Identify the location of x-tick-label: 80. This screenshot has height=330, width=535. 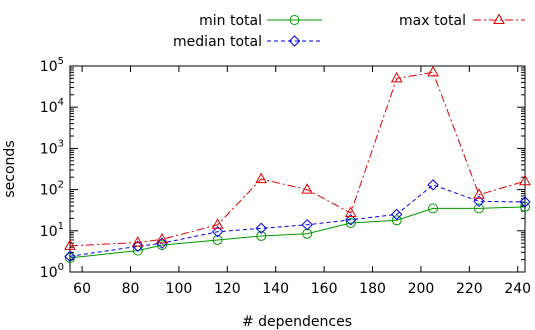
(131, 289).